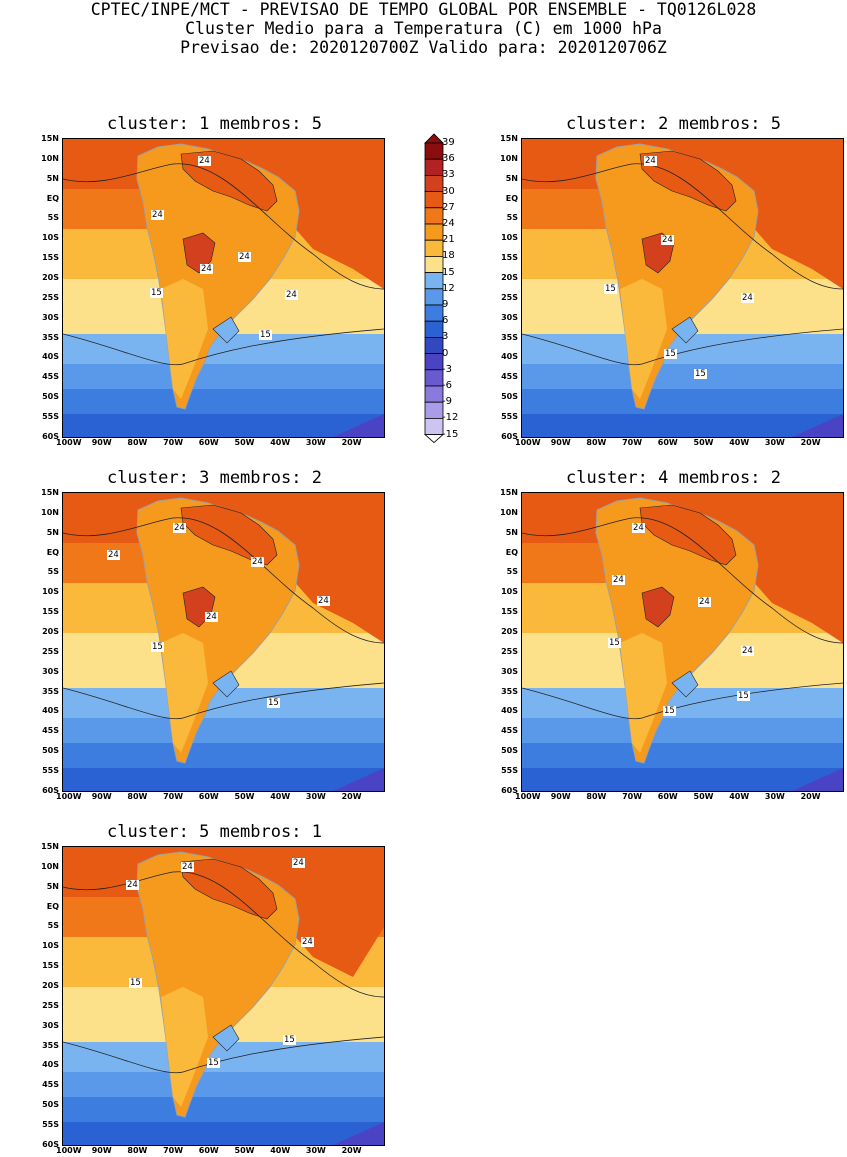  What do you see at coordinates (448, 288) in the screenshot?
I see `colorbar-label: 12` at bounding box center [448, 288].